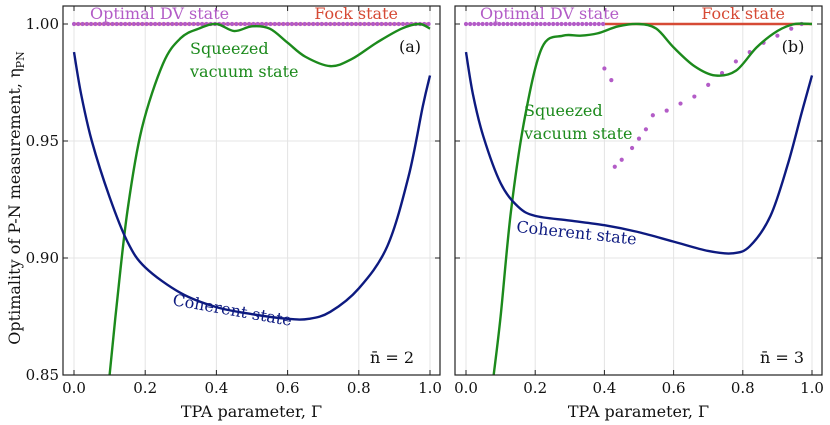 The width and height of the screenshot is (830, 425). Describe the element at coordinates (392, 357) in the screenshot. I see `nbar-label: n̄ = 2` at that location.